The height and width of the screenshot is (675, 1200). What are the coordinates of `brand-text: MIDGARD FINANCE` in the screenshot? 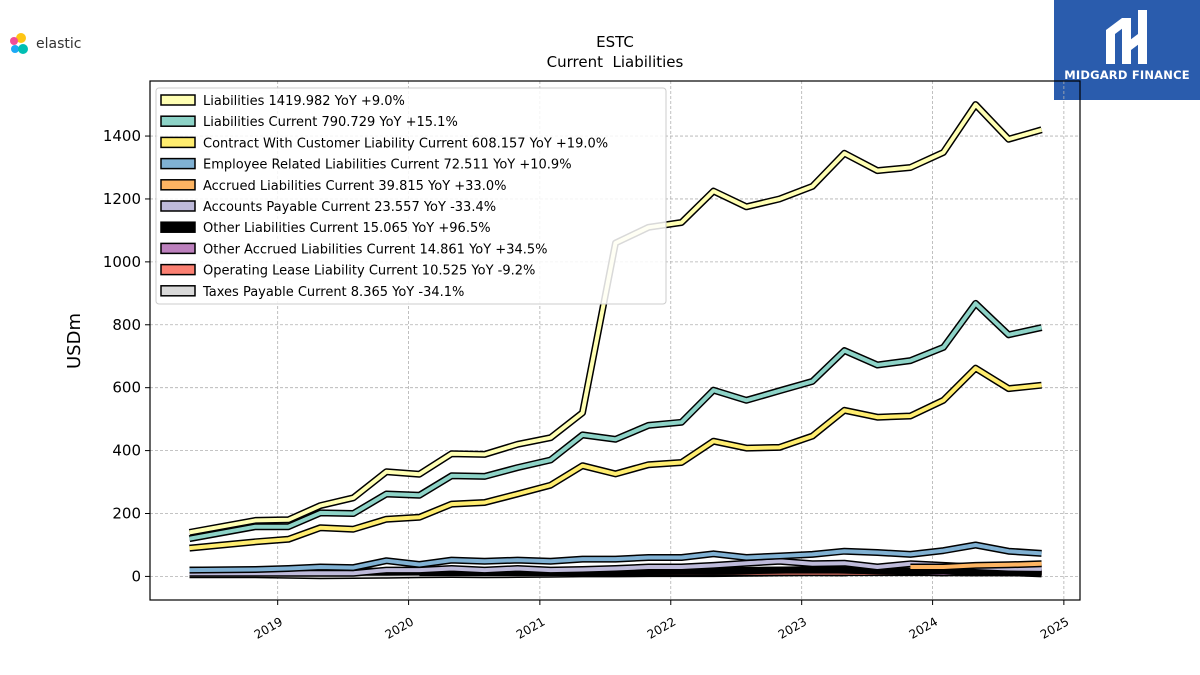 It's located at (1127, 75).